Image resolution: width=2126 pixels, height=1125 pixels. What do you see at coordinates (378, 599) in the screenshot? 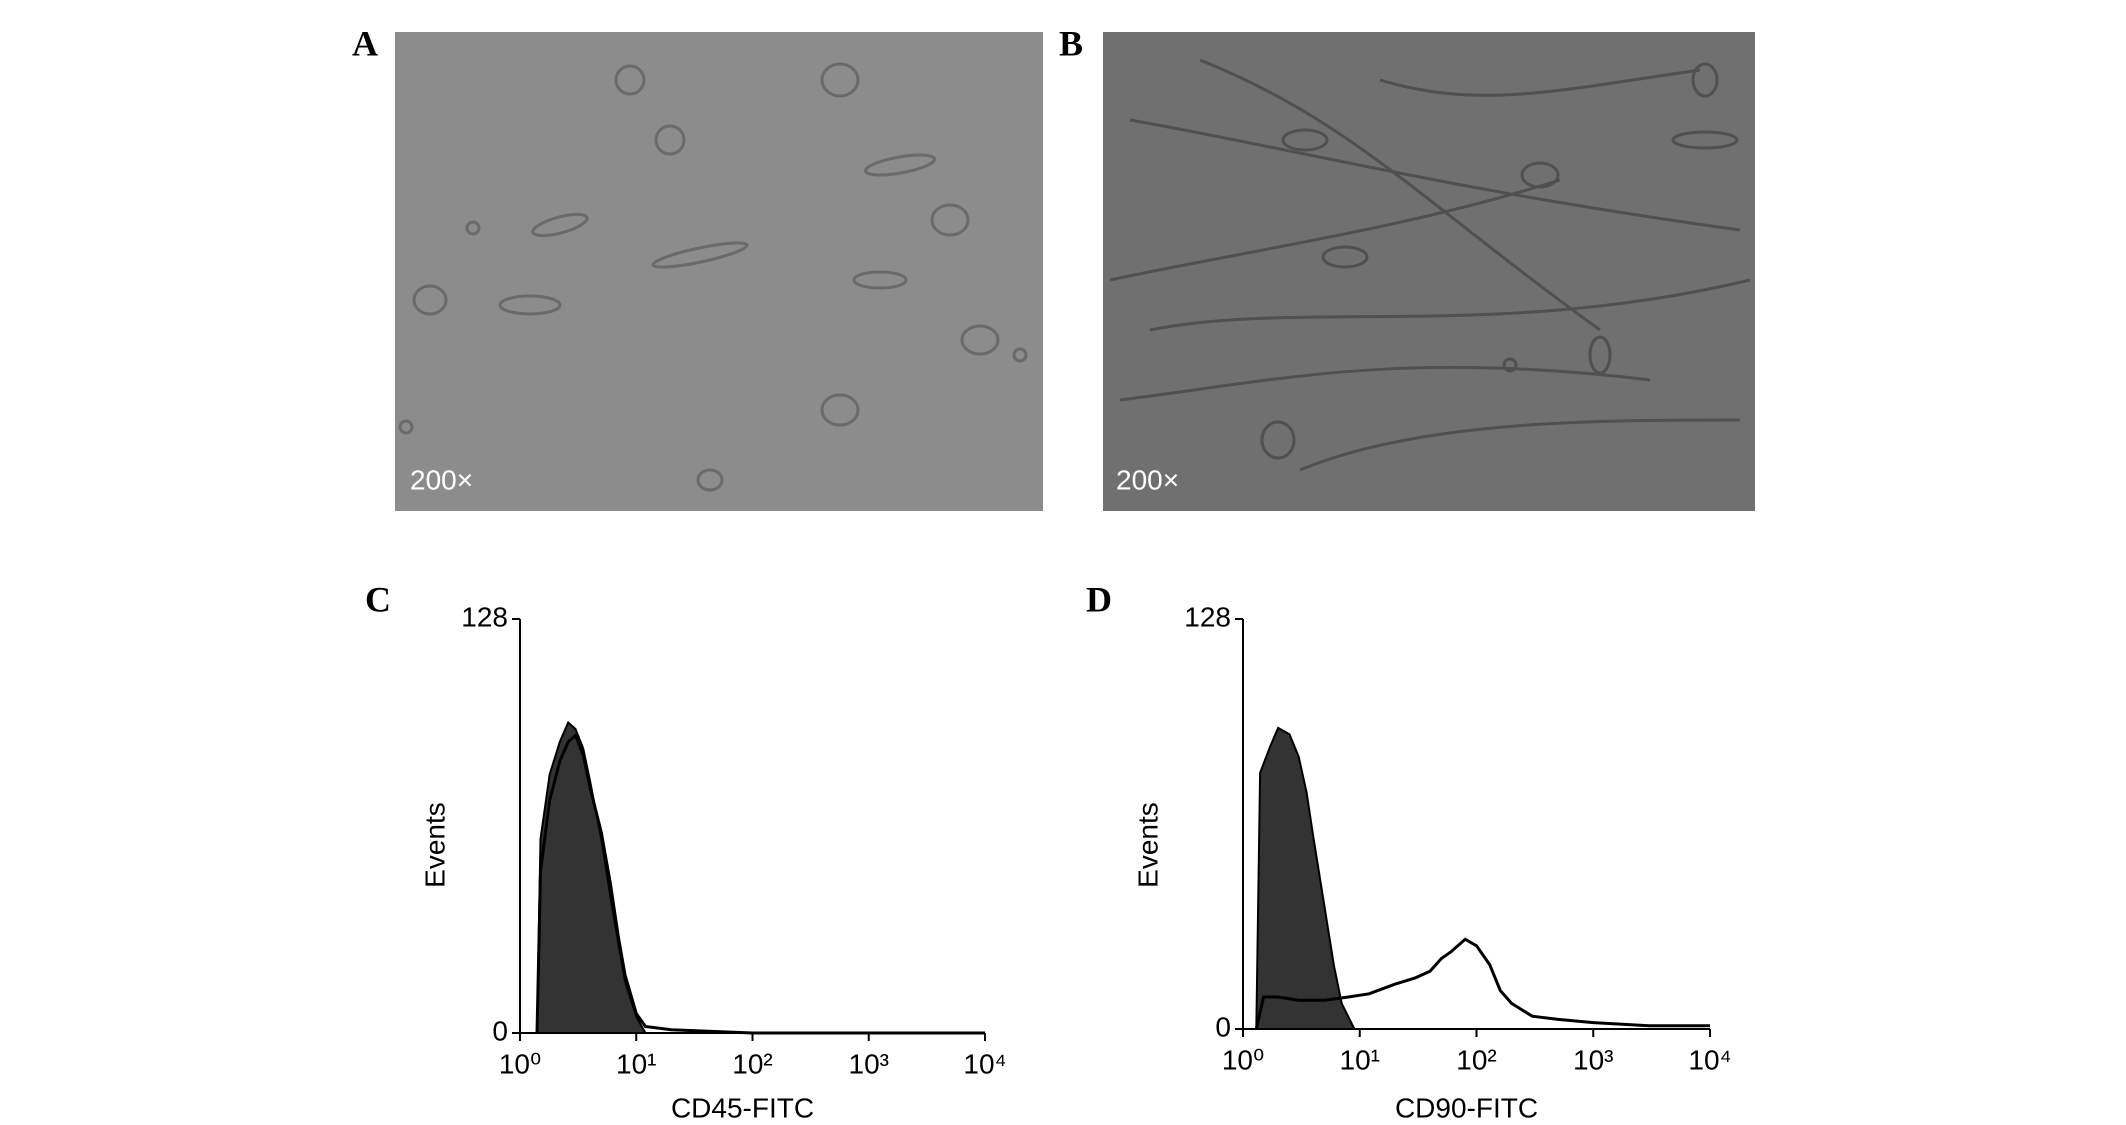
I see `panel-label: C` at bounding box center [378, 599].